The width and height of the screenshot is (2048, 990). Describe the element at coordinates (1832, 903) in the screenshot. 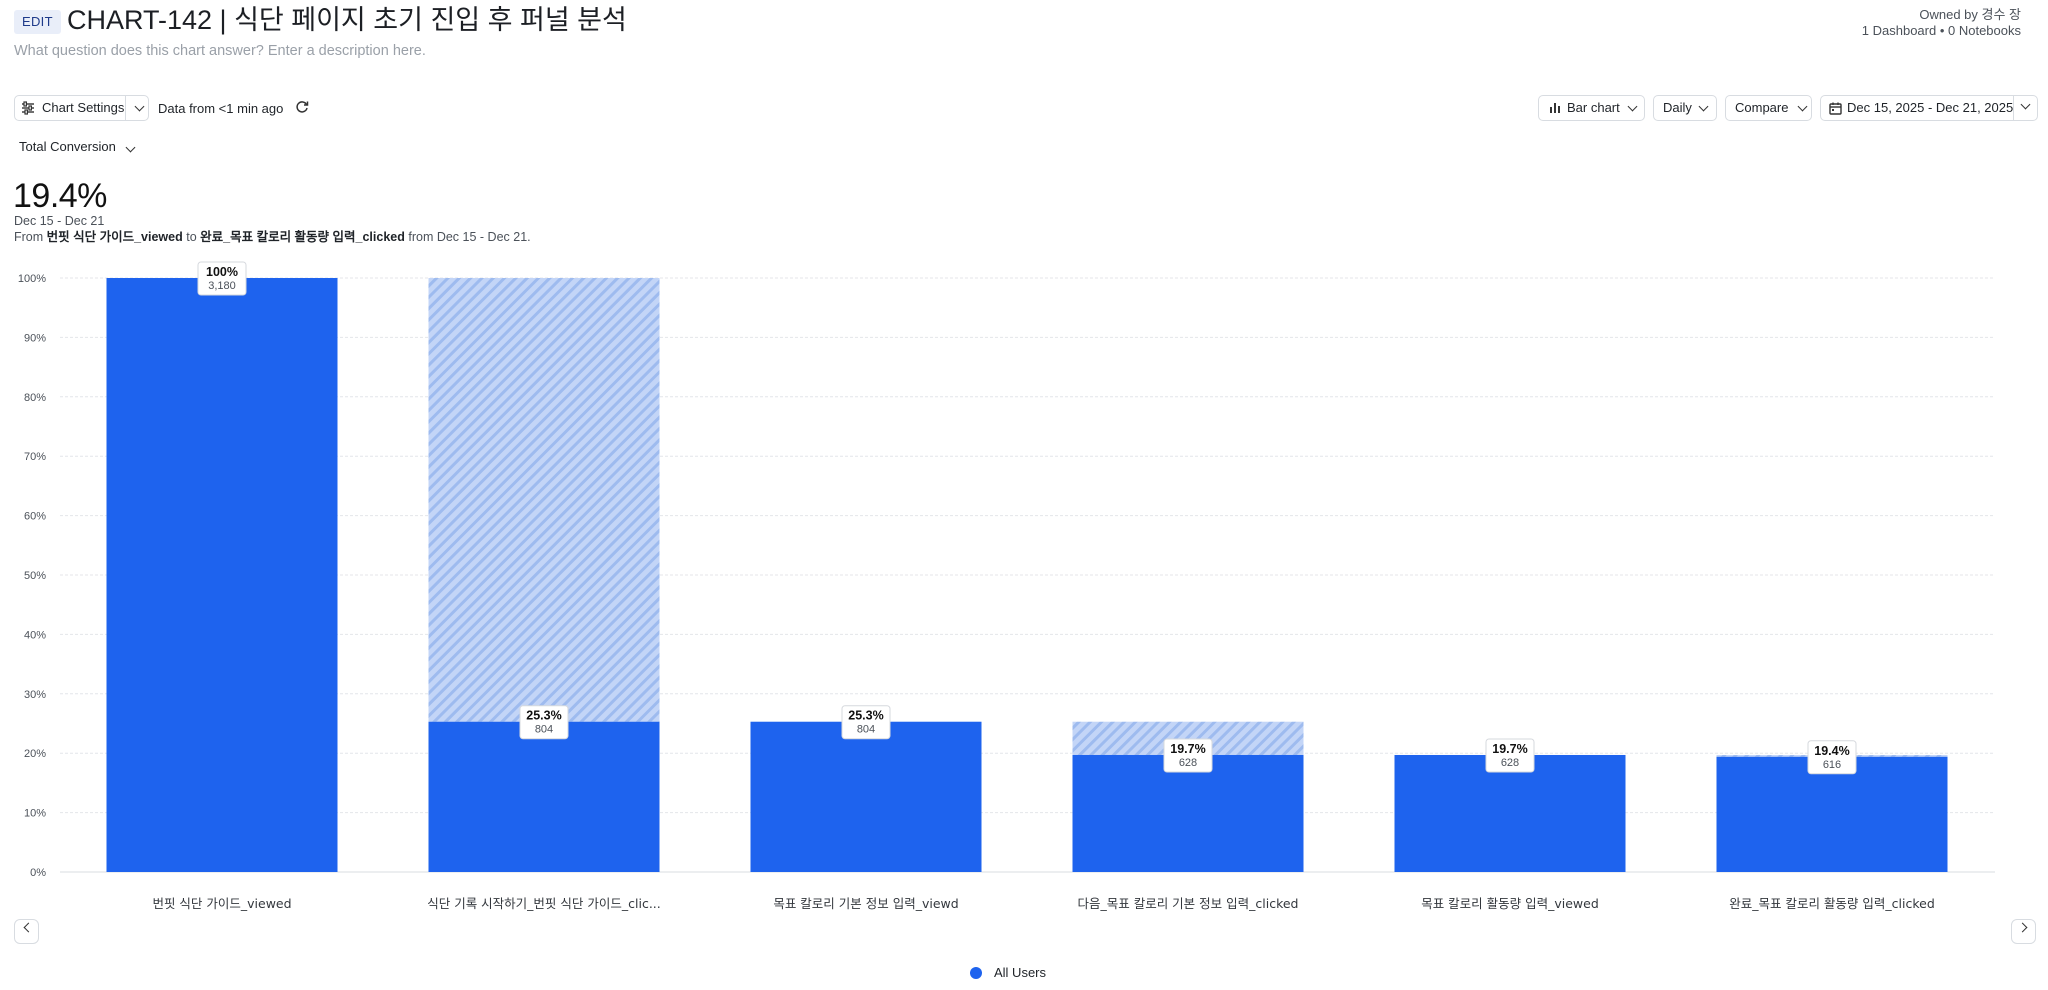

I see `x-category-label: 완료_목표 칼로리 활동량 입력_clicked` at that location.